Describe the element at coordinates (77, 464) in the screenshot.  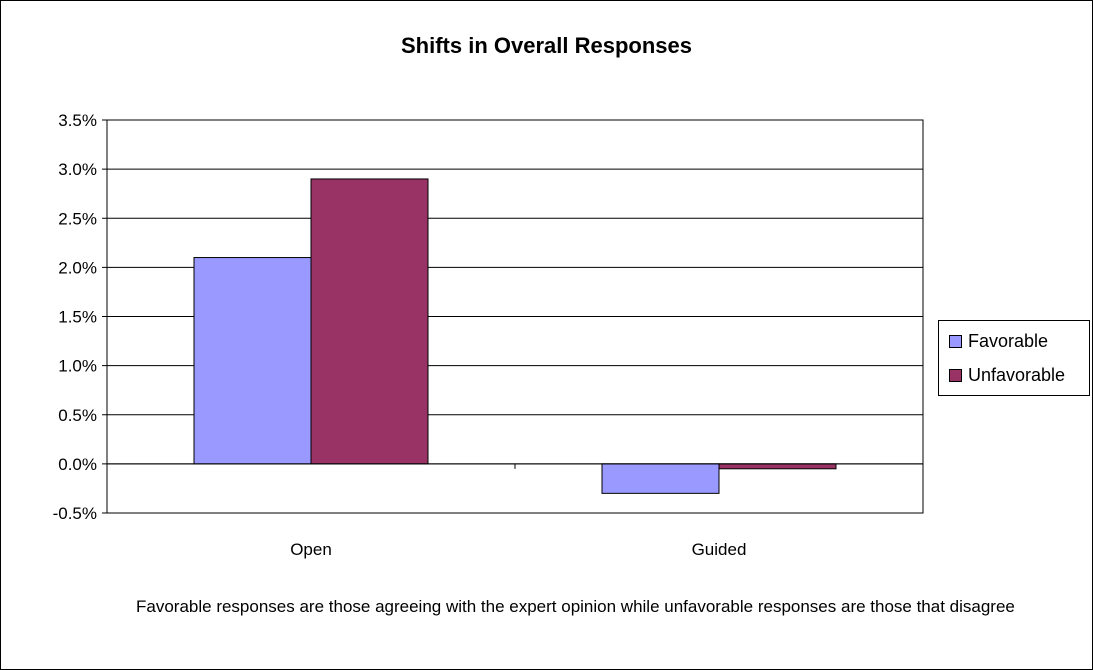
I see `y-tick-label: 0.0%` at that location.